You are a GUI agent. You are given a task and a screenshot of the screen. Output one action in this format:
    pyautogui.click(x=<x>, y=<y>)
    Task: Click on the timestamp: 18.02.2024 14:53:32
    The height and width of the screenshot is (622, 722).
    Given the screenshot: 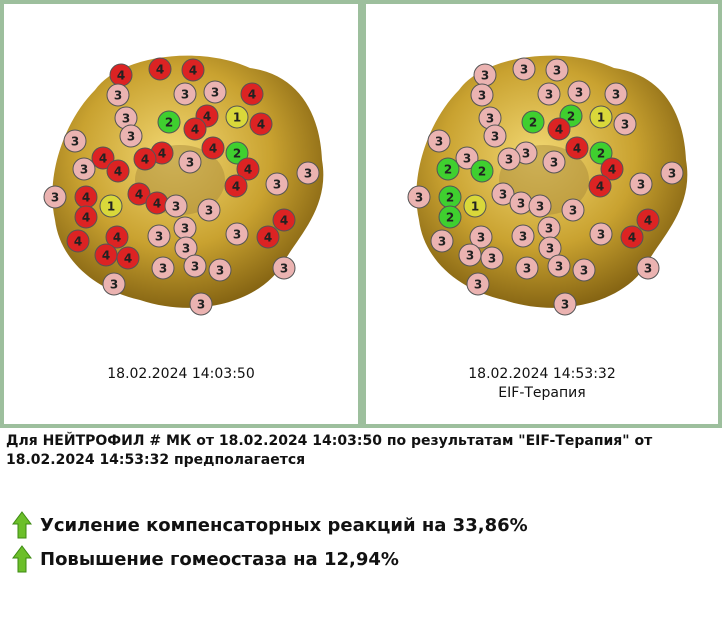 What is the action you would take?
    pyautogui.click(x=542, y=374)
    